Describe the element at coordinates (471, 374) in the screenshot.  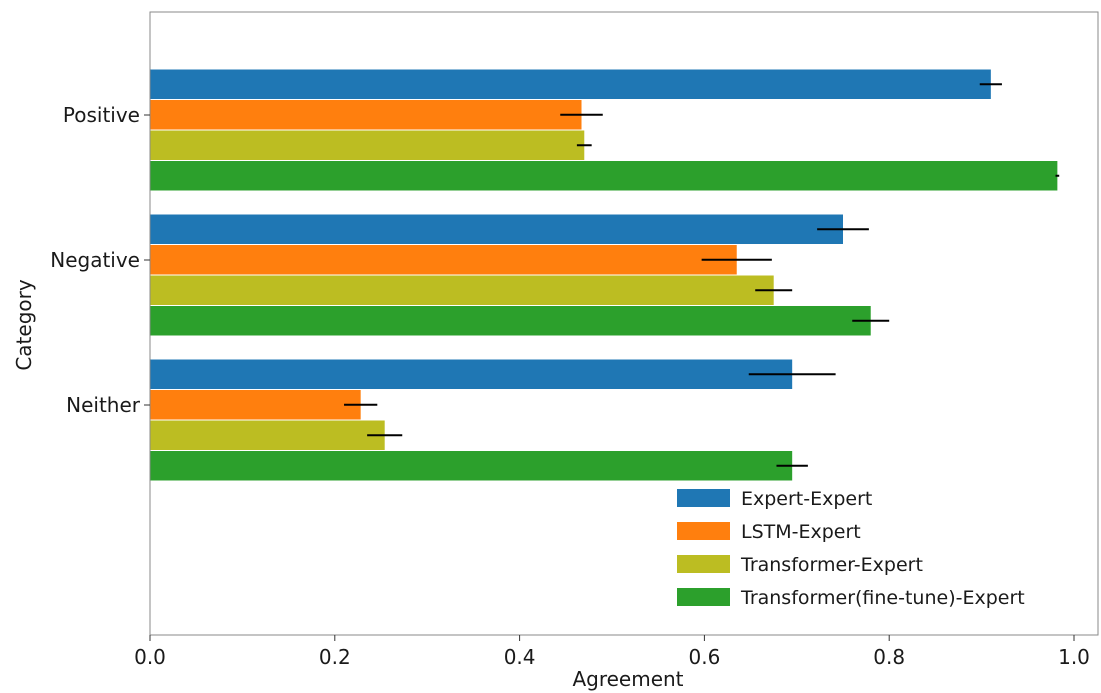
I see `bar-neither-expert-expert` at that location.